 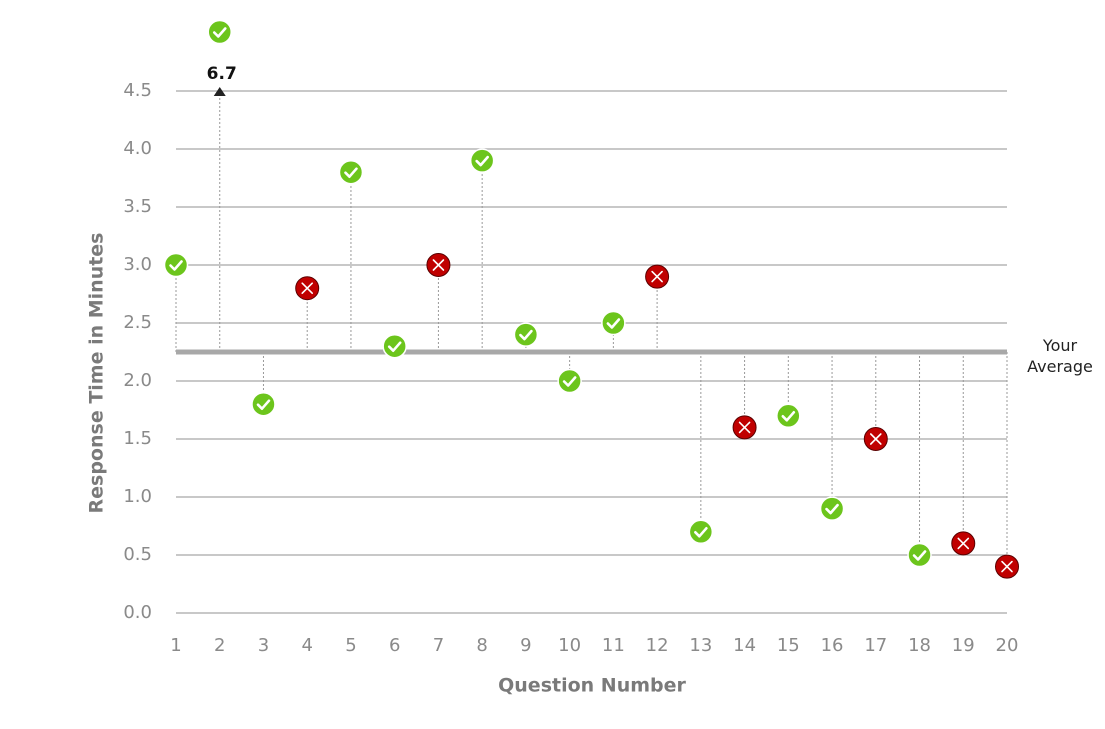 I want to click on x-tick-label: 3, so click(x=263, y=645).